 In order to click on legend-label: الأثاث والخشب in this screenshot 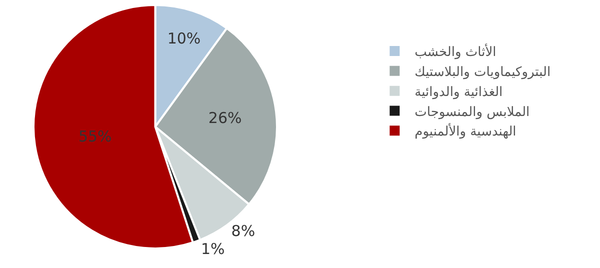, I will do `click(455, 51)`.